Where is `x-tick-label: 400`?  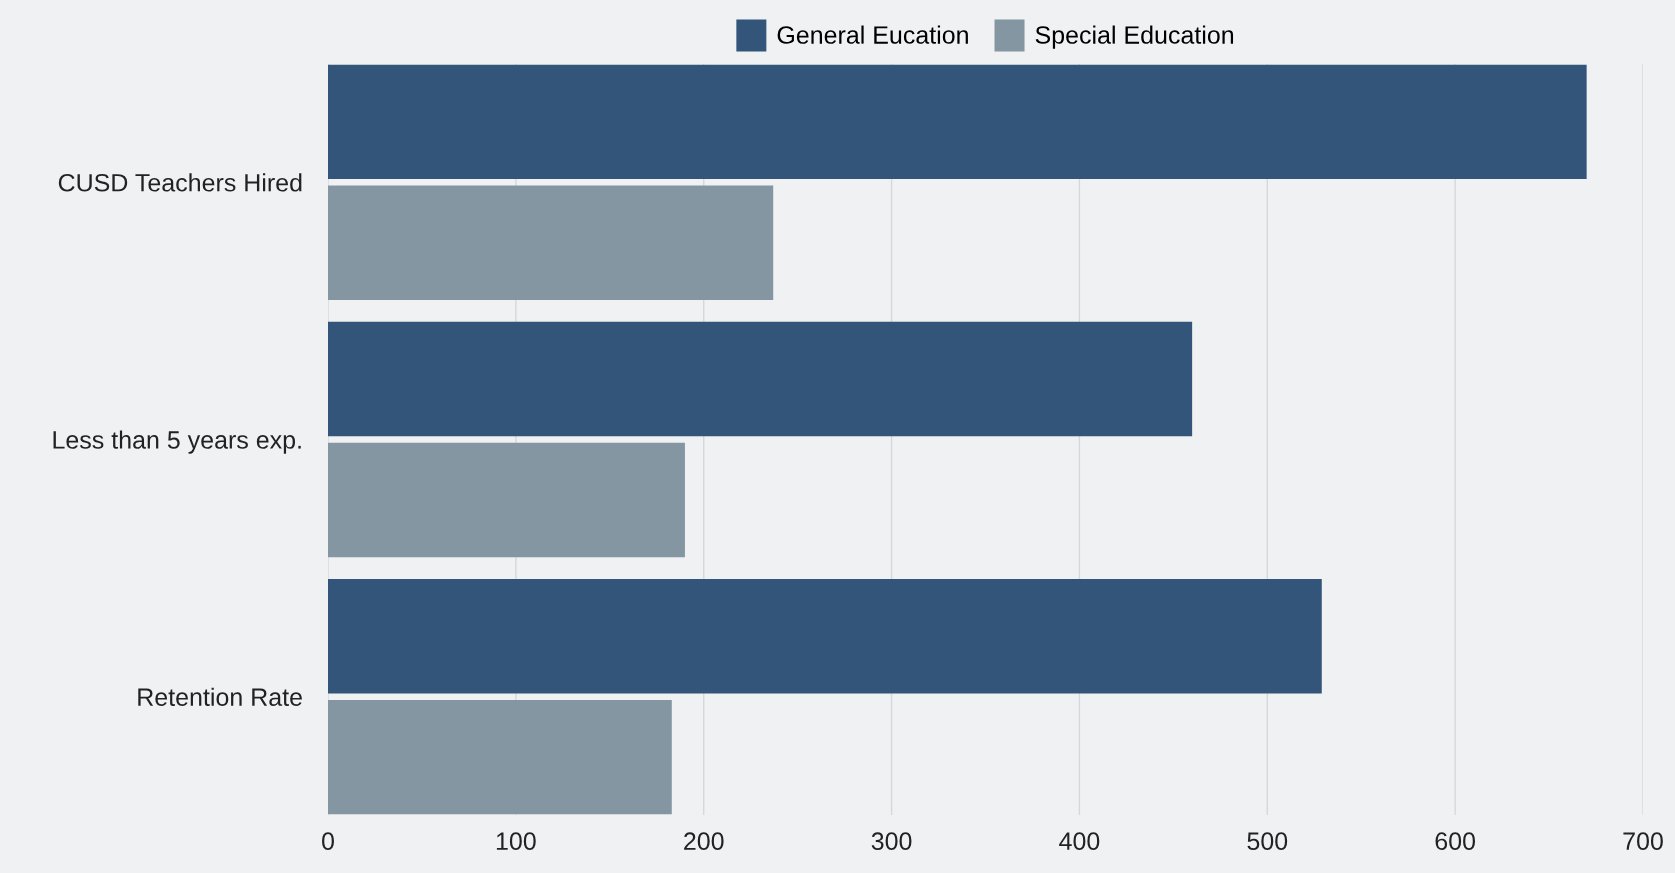
x-tick-label: 400 is located at coordinates (1079, 841).